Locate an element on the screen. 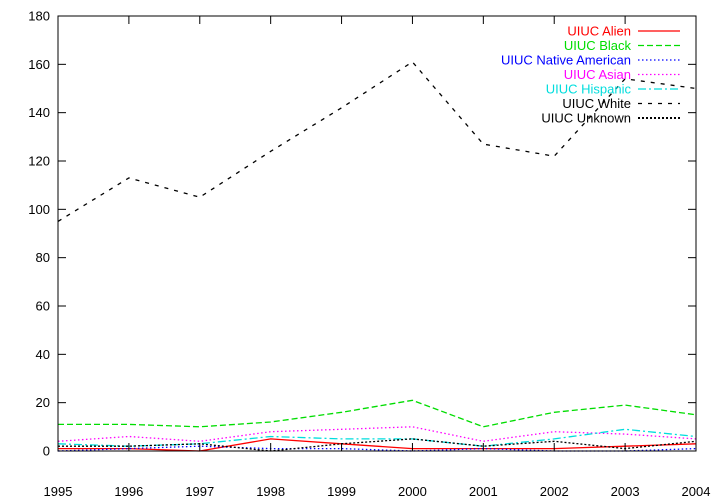 The height and width of the screenshot is (504, 720). series-line-uiuc-alien is located at coordinates (377, 445).